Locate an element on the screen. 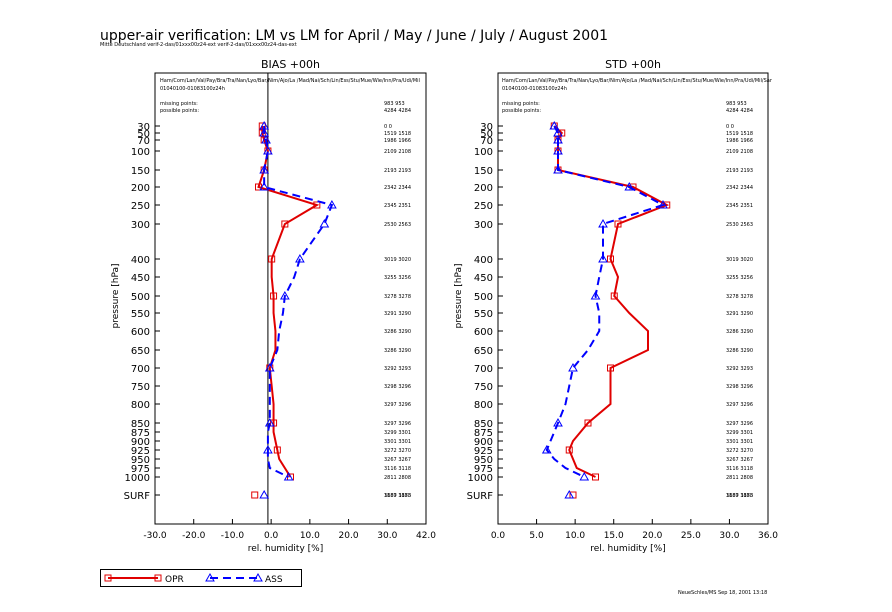 The height and width of the screenshot is (612, 892). panel1-ytick-label: 250 is located at coordinates (140, 206).